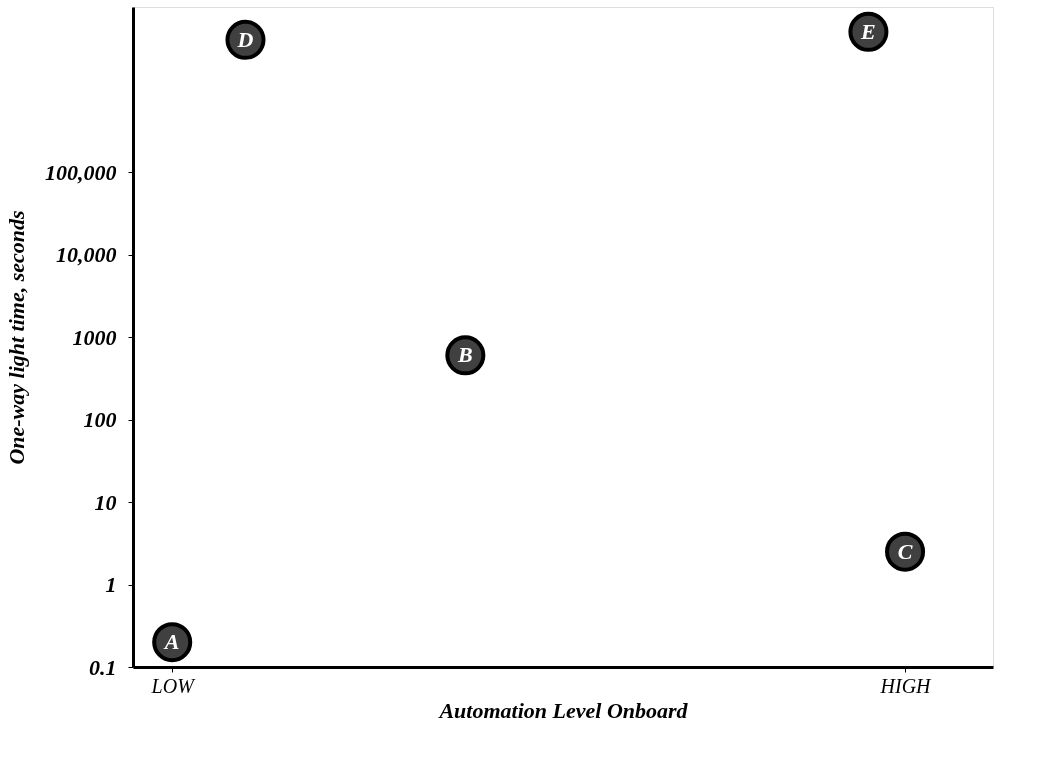 The width and height of the screenshot is (1050, 778). What do you see at coordinates (868, 31) in the screenshot?
I see `data-label: E` at bounding box center [868, 31].